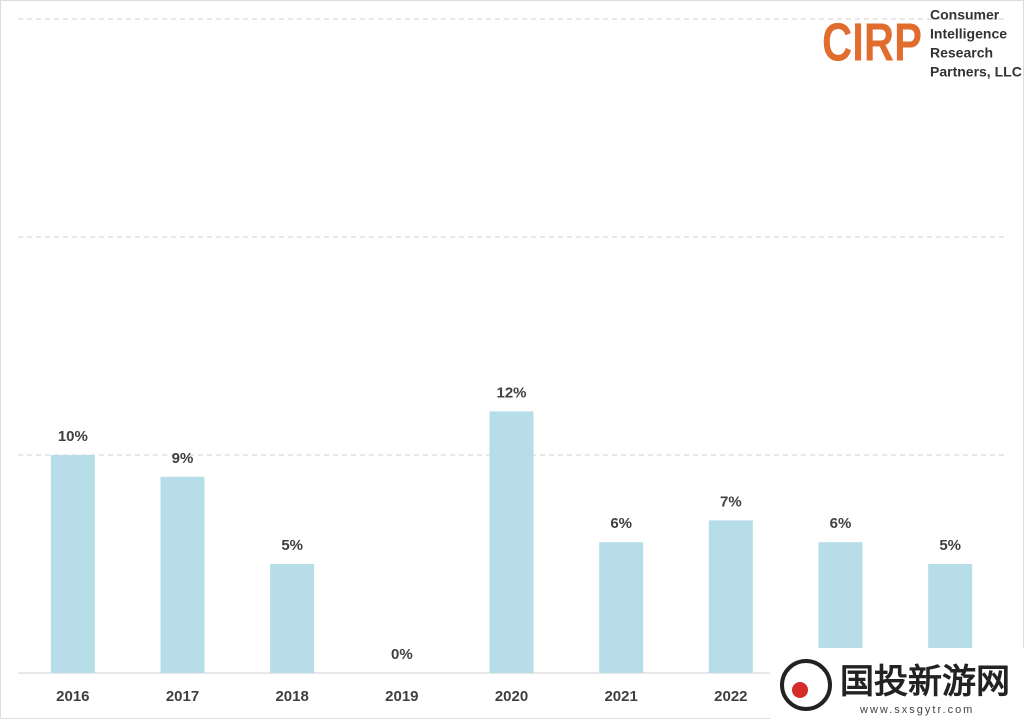 The width and height of the screenshot is (1024, 719). I want to click on logo-line: Research, so click(961, 53).